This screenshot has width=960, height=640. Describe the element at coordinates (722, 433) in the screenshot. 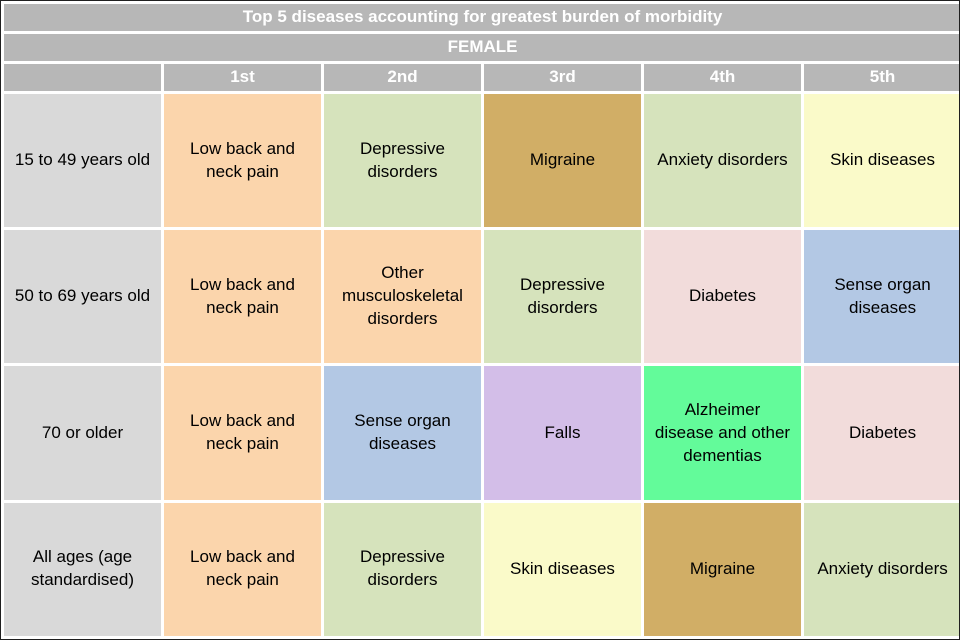

I see `disease-cell: Alzheimer disease and other dementias` at that location.